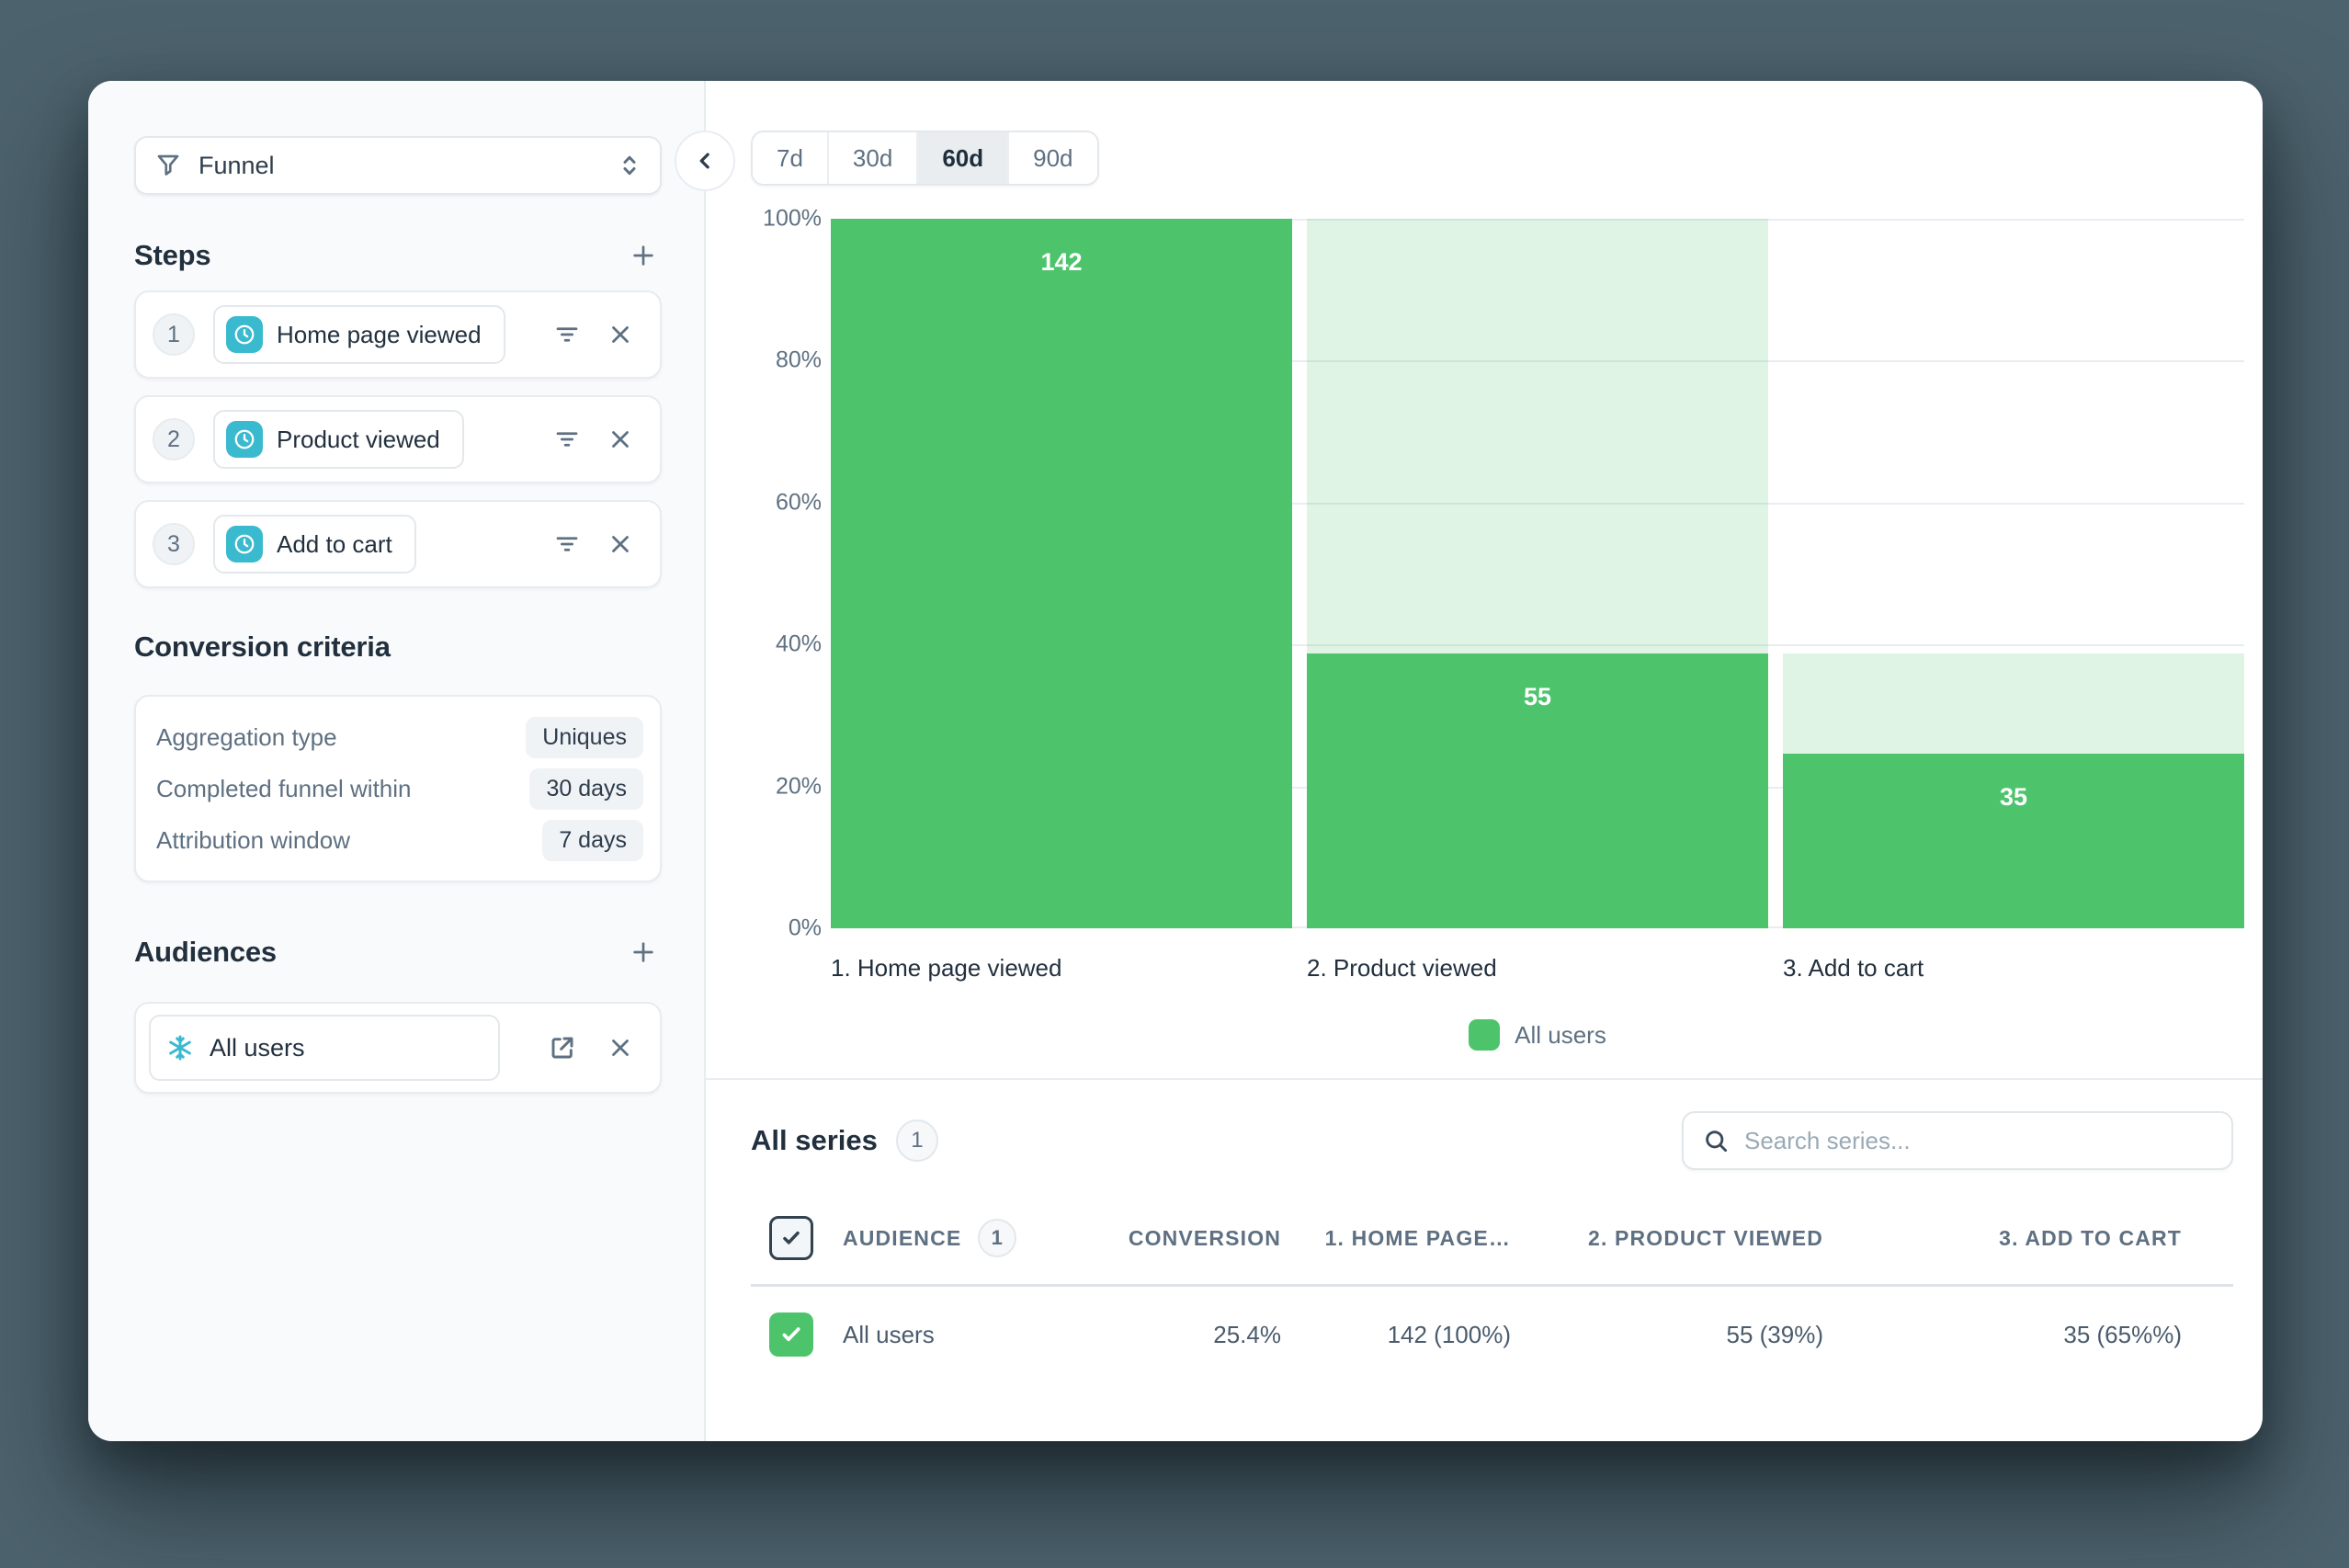 This screenshot has height=1568, width=2349. I want to click on col-step3: 3. ADD TO CART, so click(2090, 1237).